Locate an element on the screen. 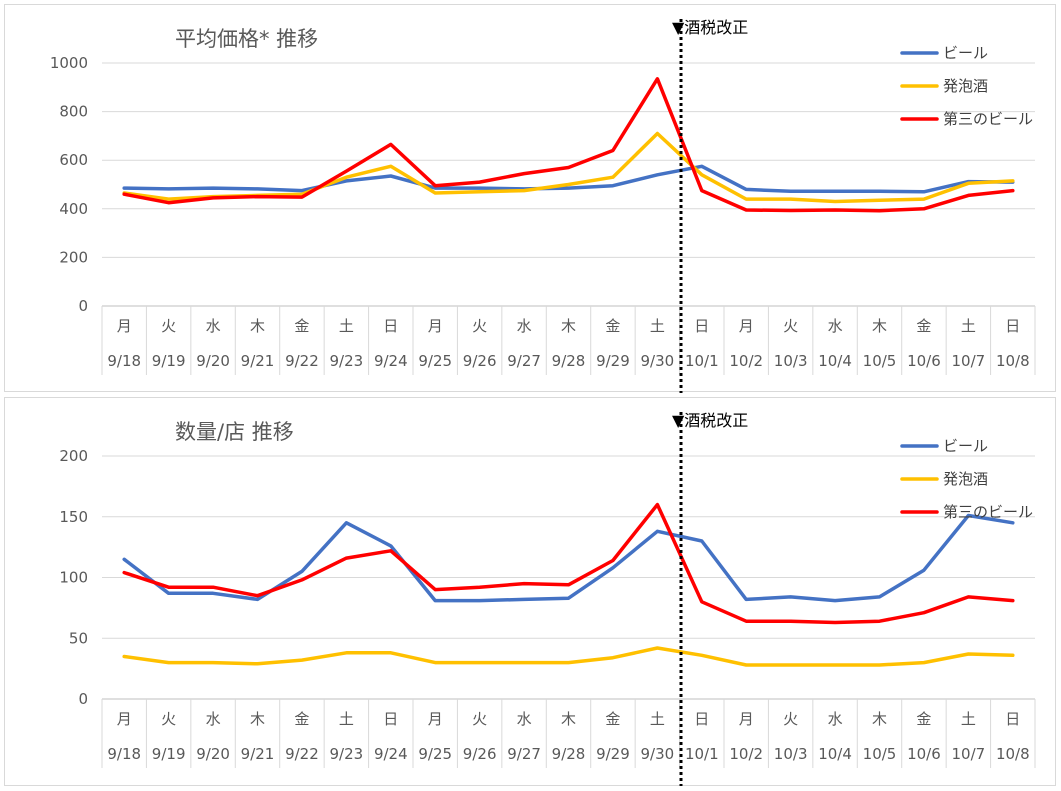 This screenshot has width=1061, height=791. price-legend-label-1: 発泡酒 is located at coordinates (965, 86).